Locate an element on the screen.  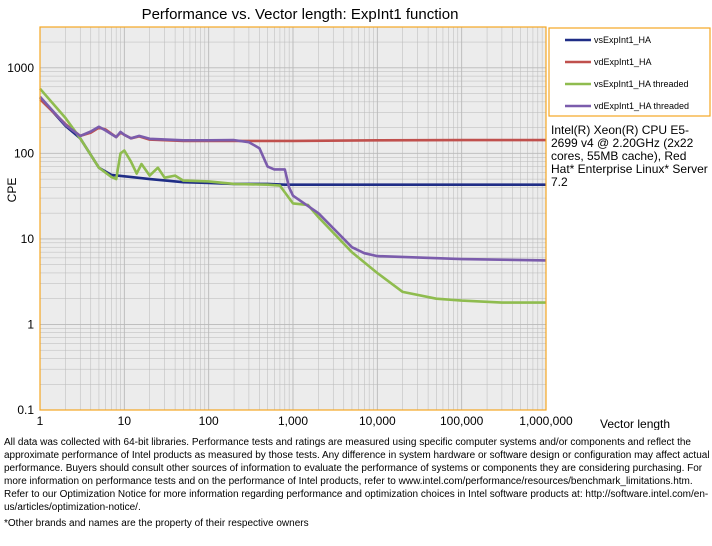
legend-label: vdExpInt1_HA is located at coordinates (623, 62).